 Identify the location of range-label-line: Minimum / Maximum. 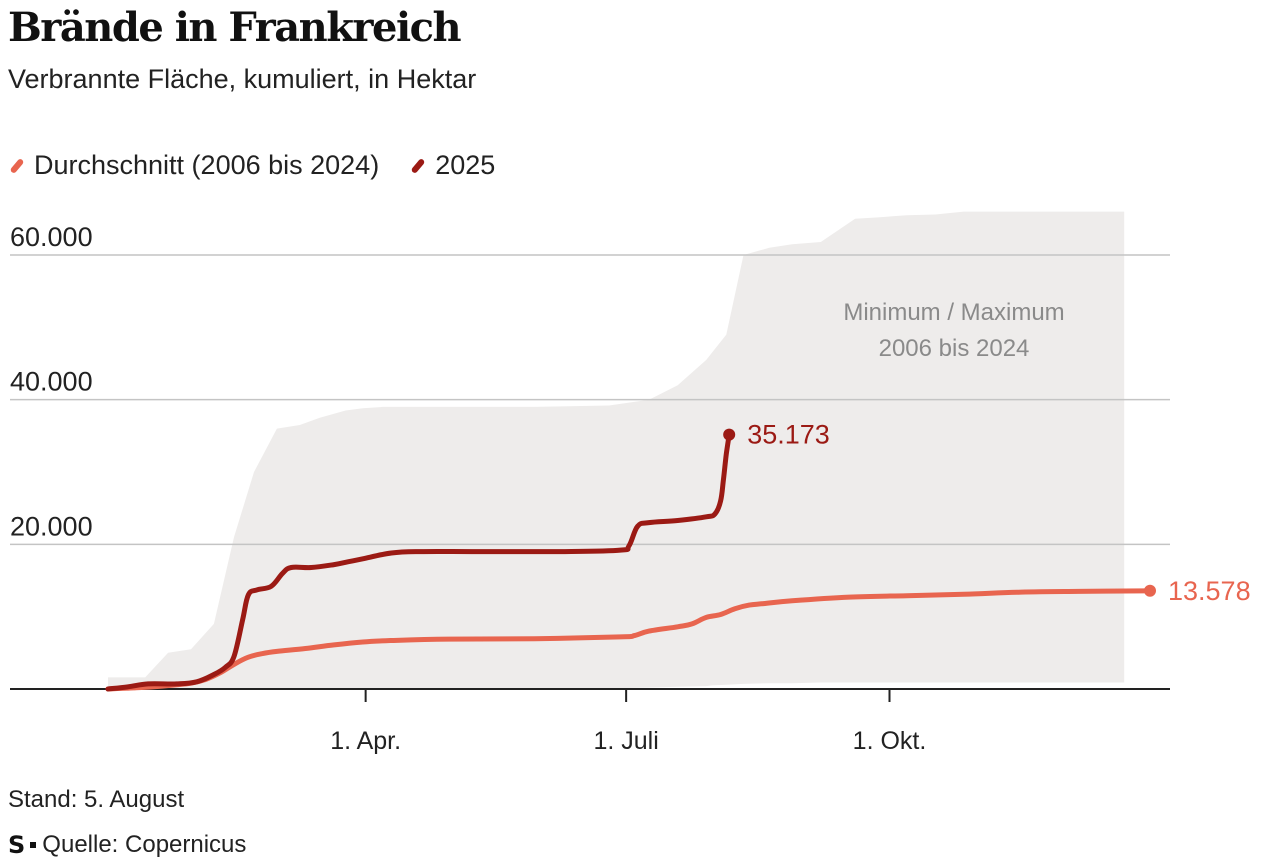
(953, 312).